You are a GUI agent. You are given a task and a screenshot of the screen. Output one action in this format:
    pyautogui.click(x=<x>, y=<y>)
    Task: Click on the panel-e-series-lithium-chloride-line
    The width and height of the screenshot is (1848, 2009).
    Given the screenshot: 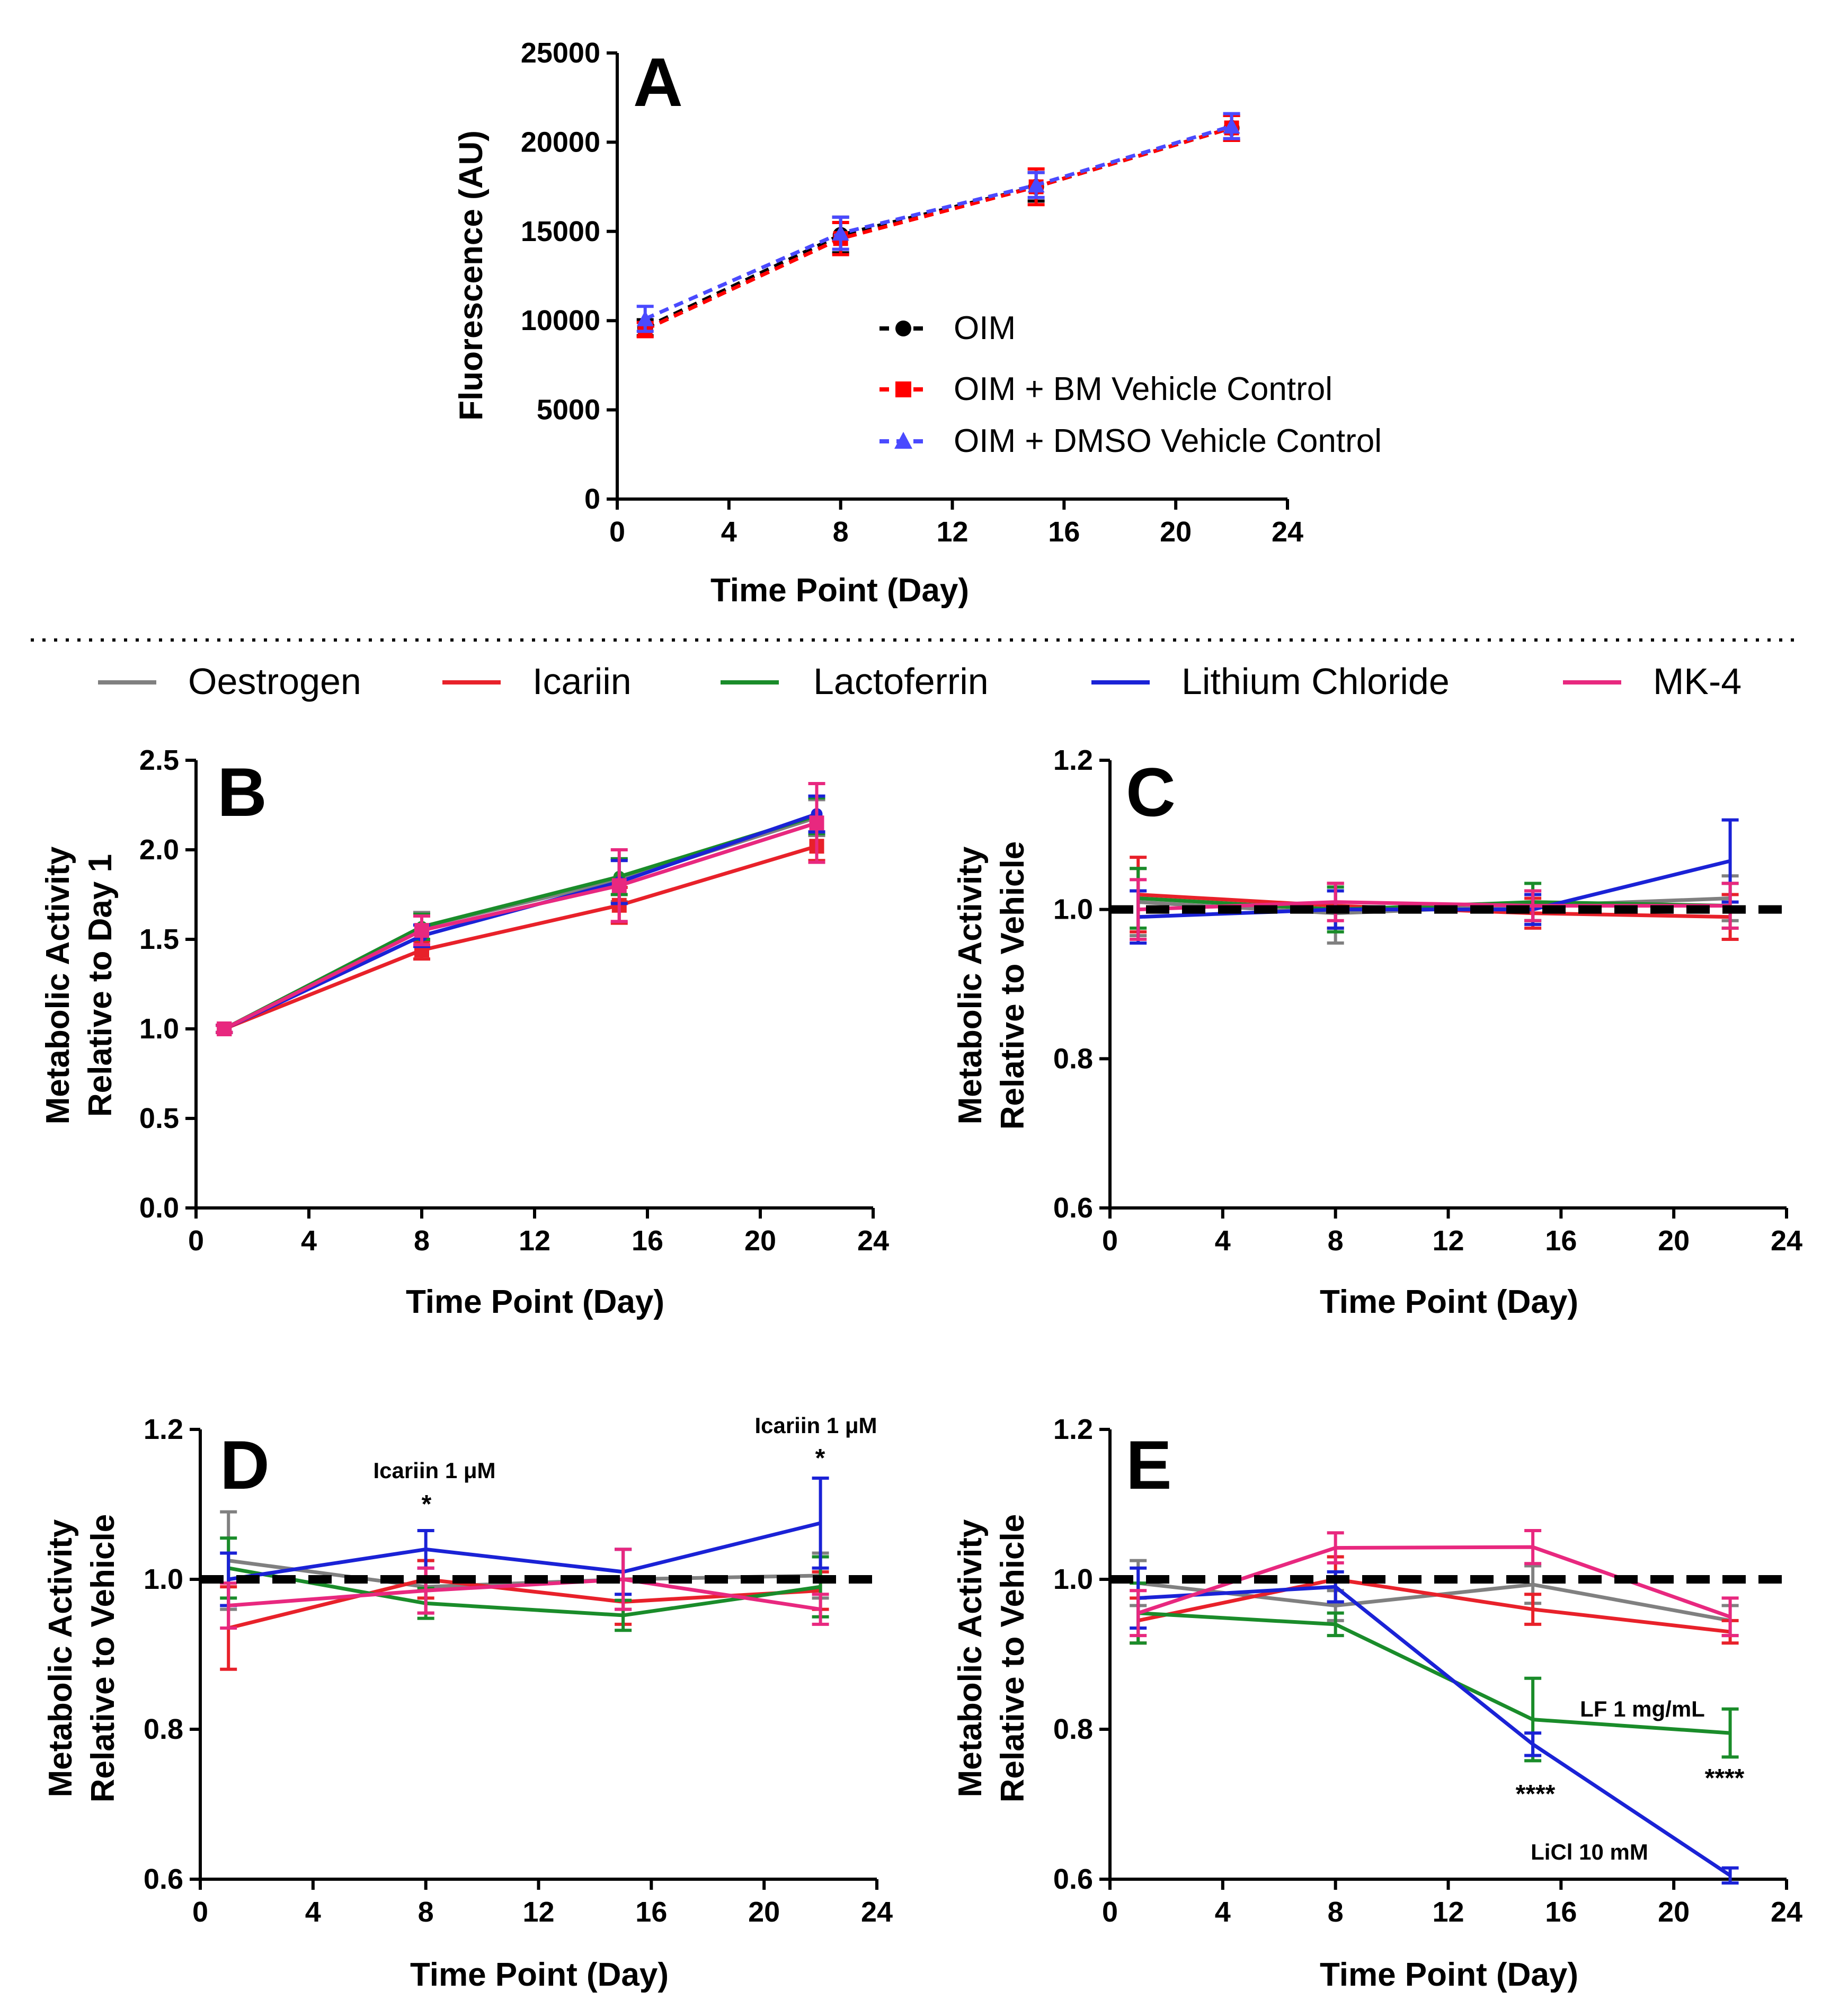 What is the action you would take?
    pyautogui.click(x=1434, y=1731)
    